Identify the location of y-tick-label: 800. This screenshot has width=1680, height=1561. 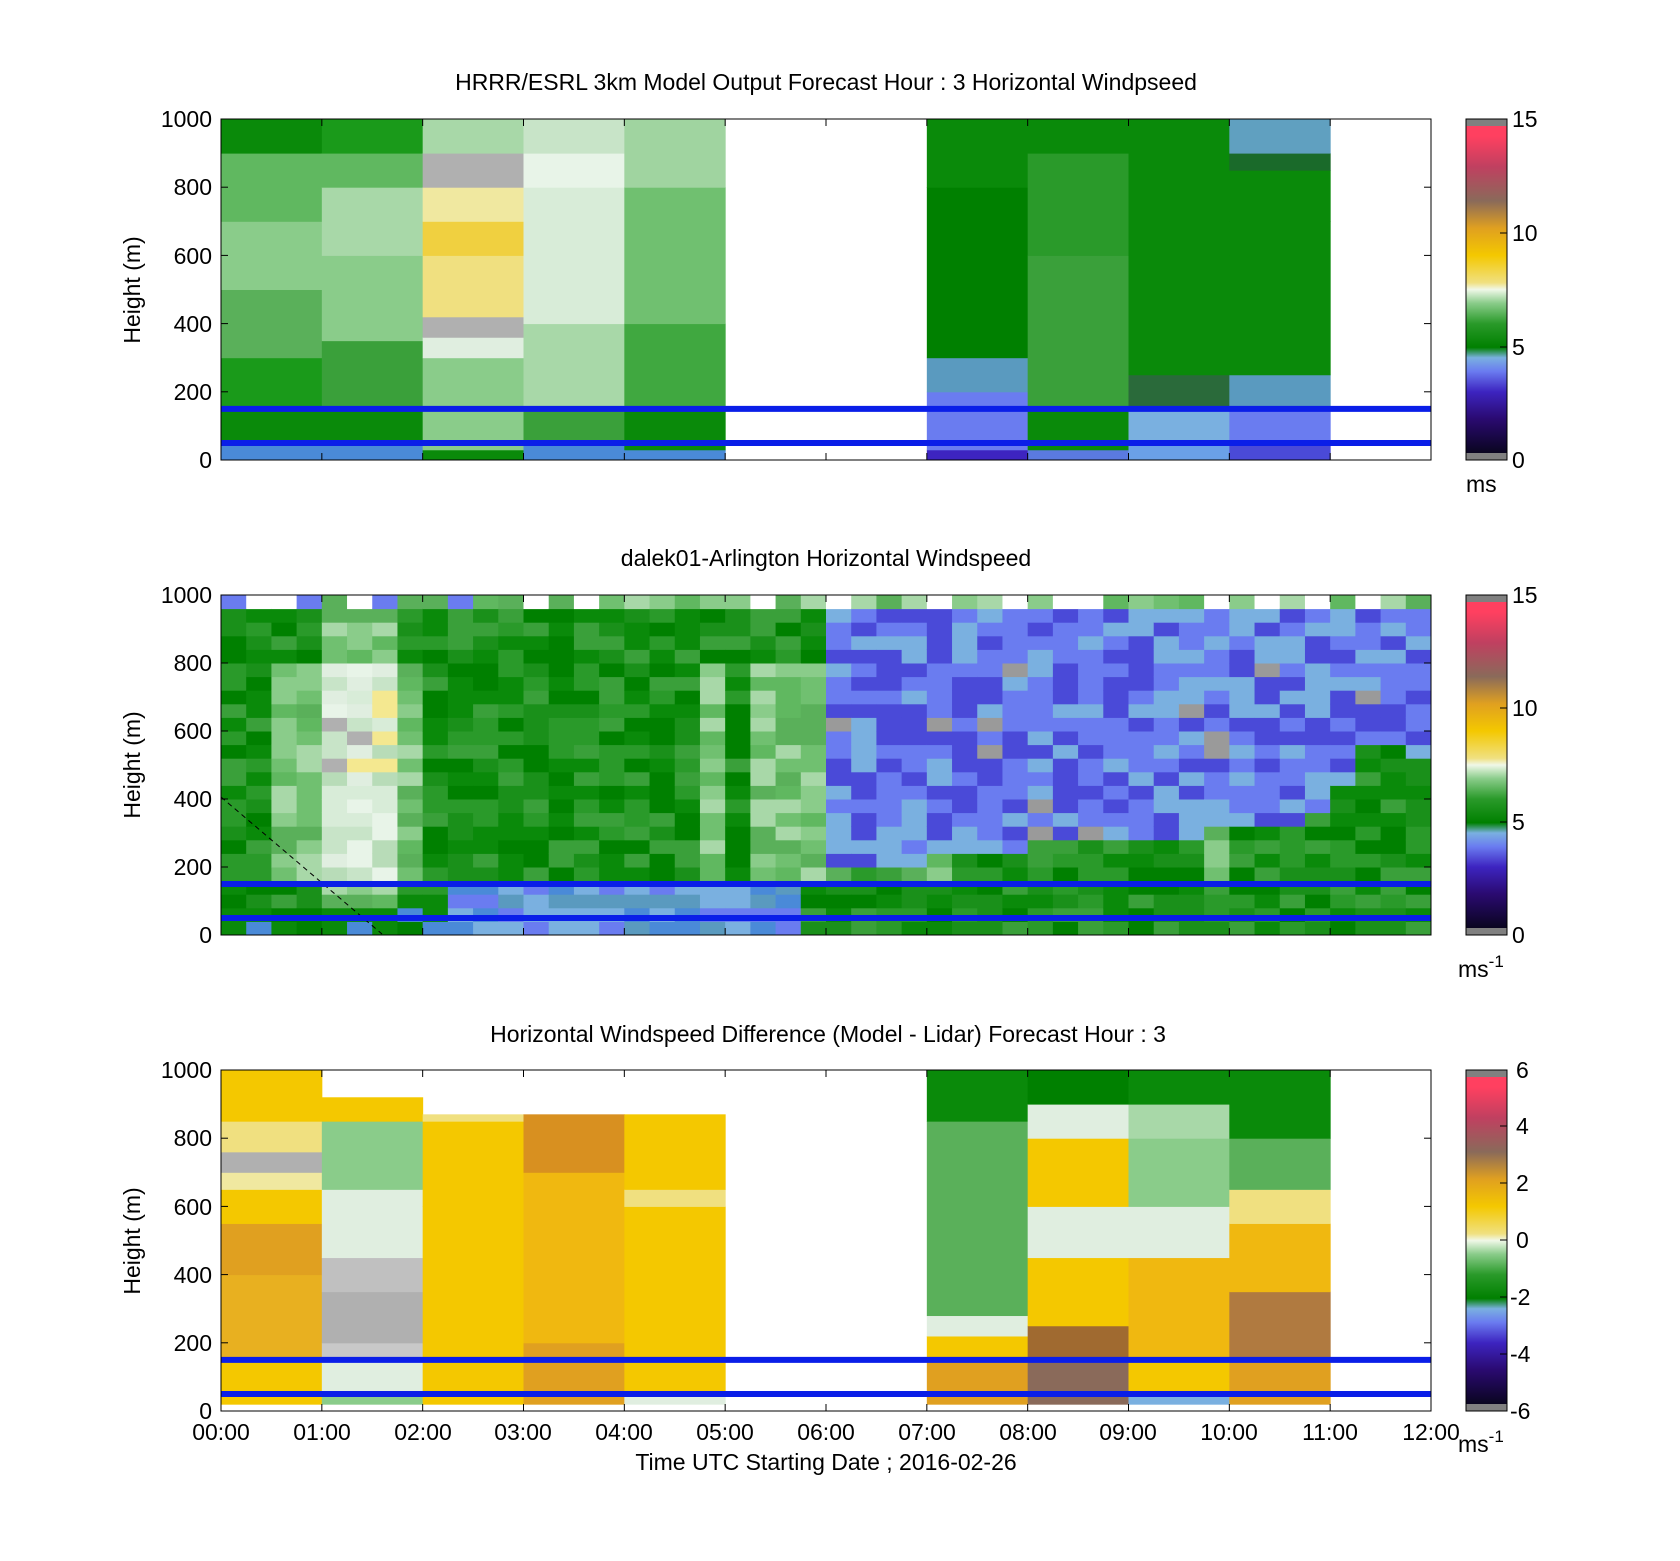
(193, 663).